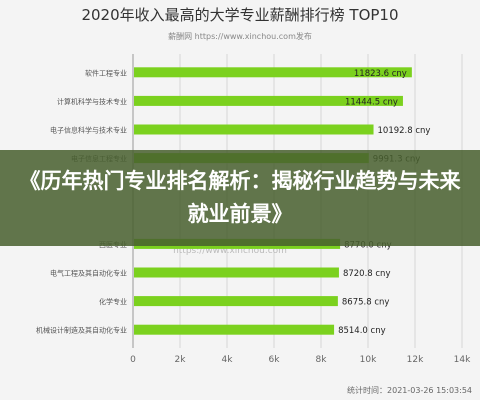  I want to click on bar-value-label: 11444.5 cny, so click(371, 102).